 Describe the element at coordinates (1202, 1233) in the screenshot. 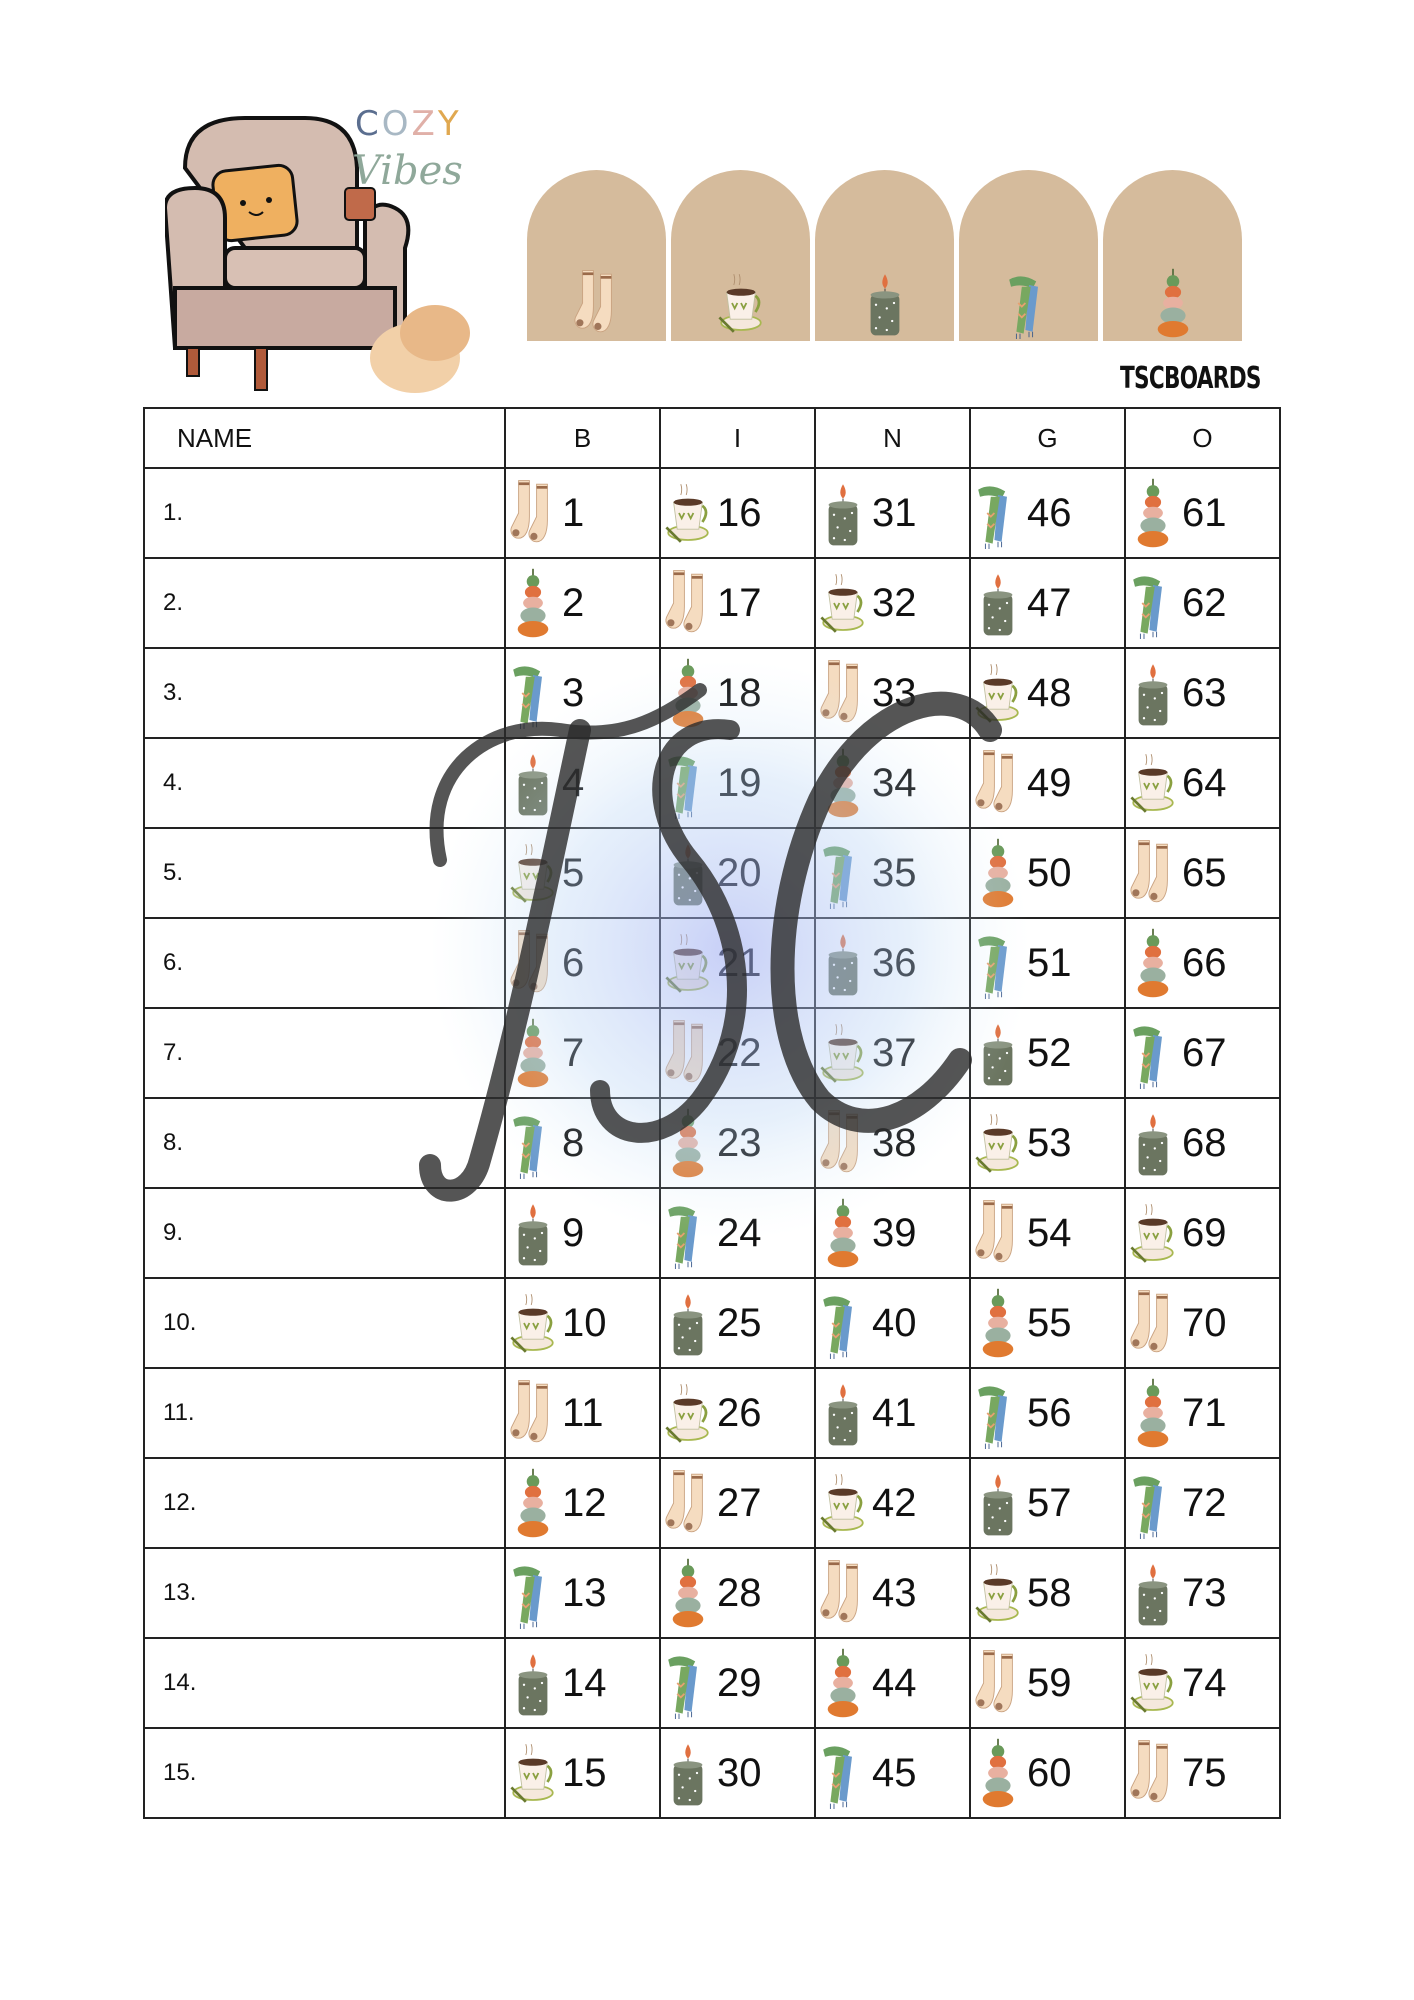

I see `cell-o: 69` at that location.